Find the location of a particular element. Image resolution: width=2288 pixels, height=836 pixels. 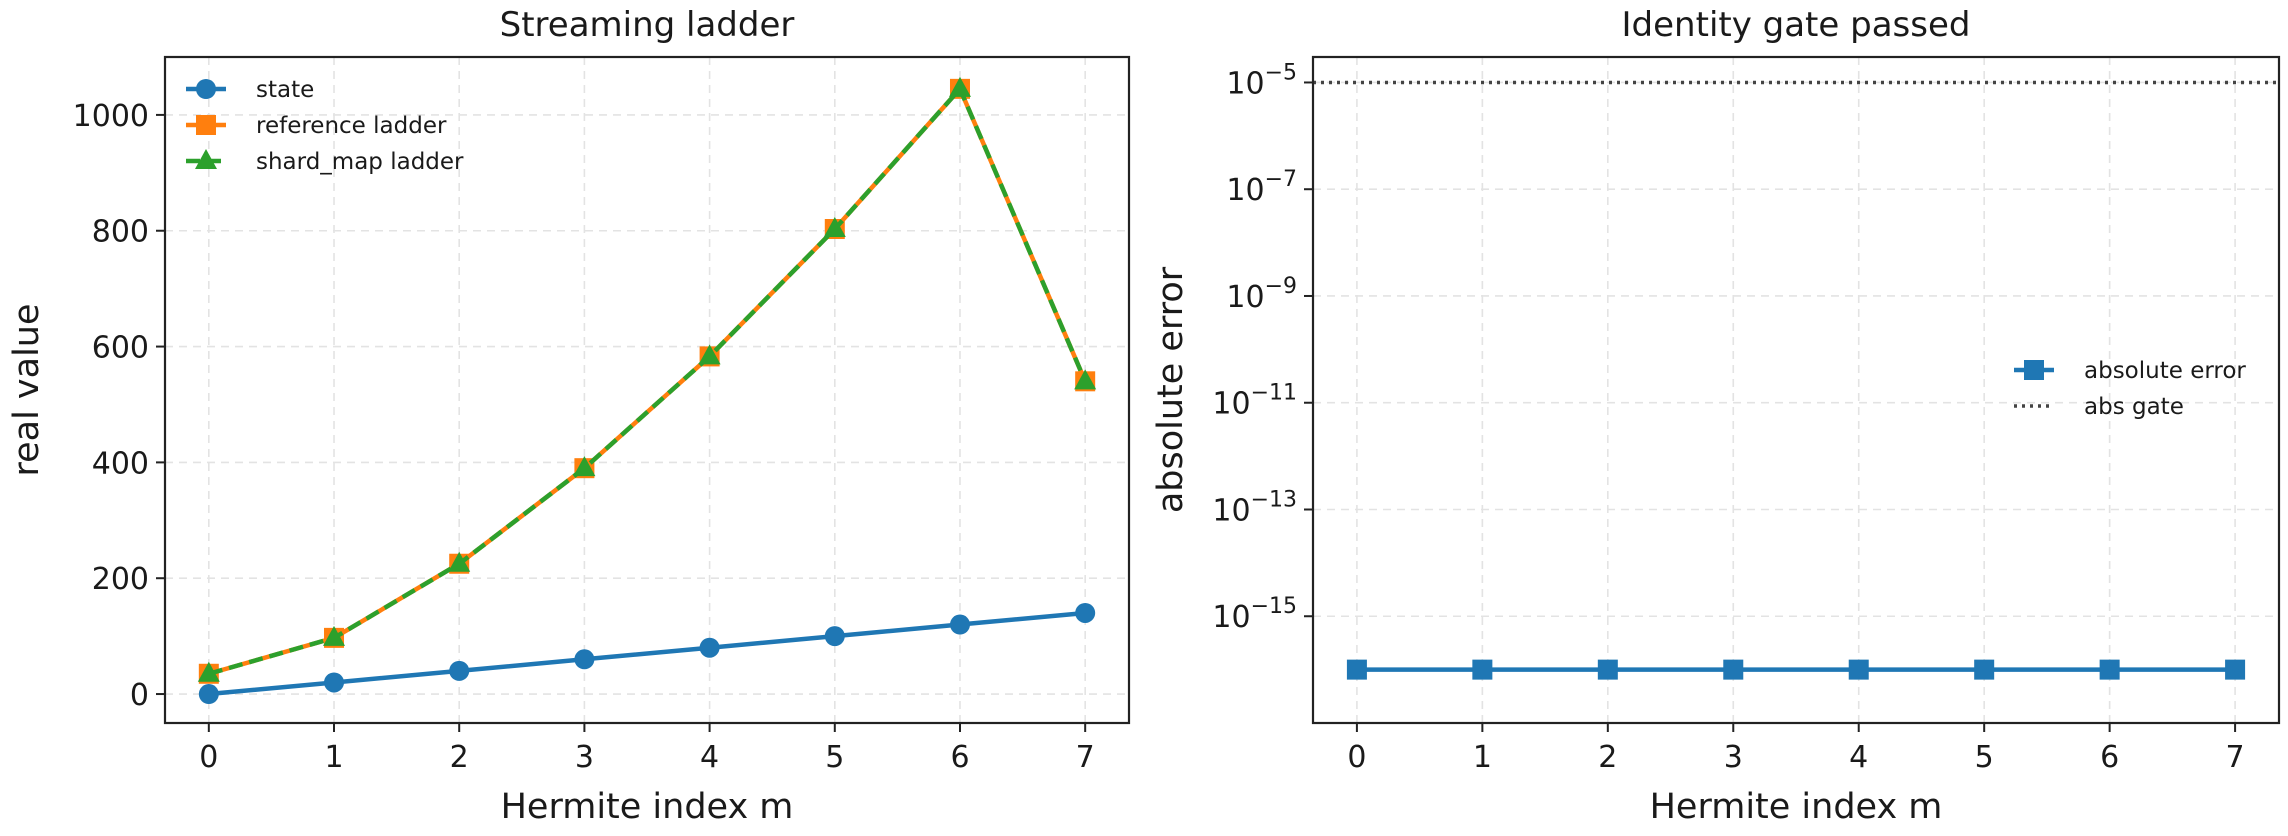

legend: absolute error abs gate is located at coordinates (2130, 389).